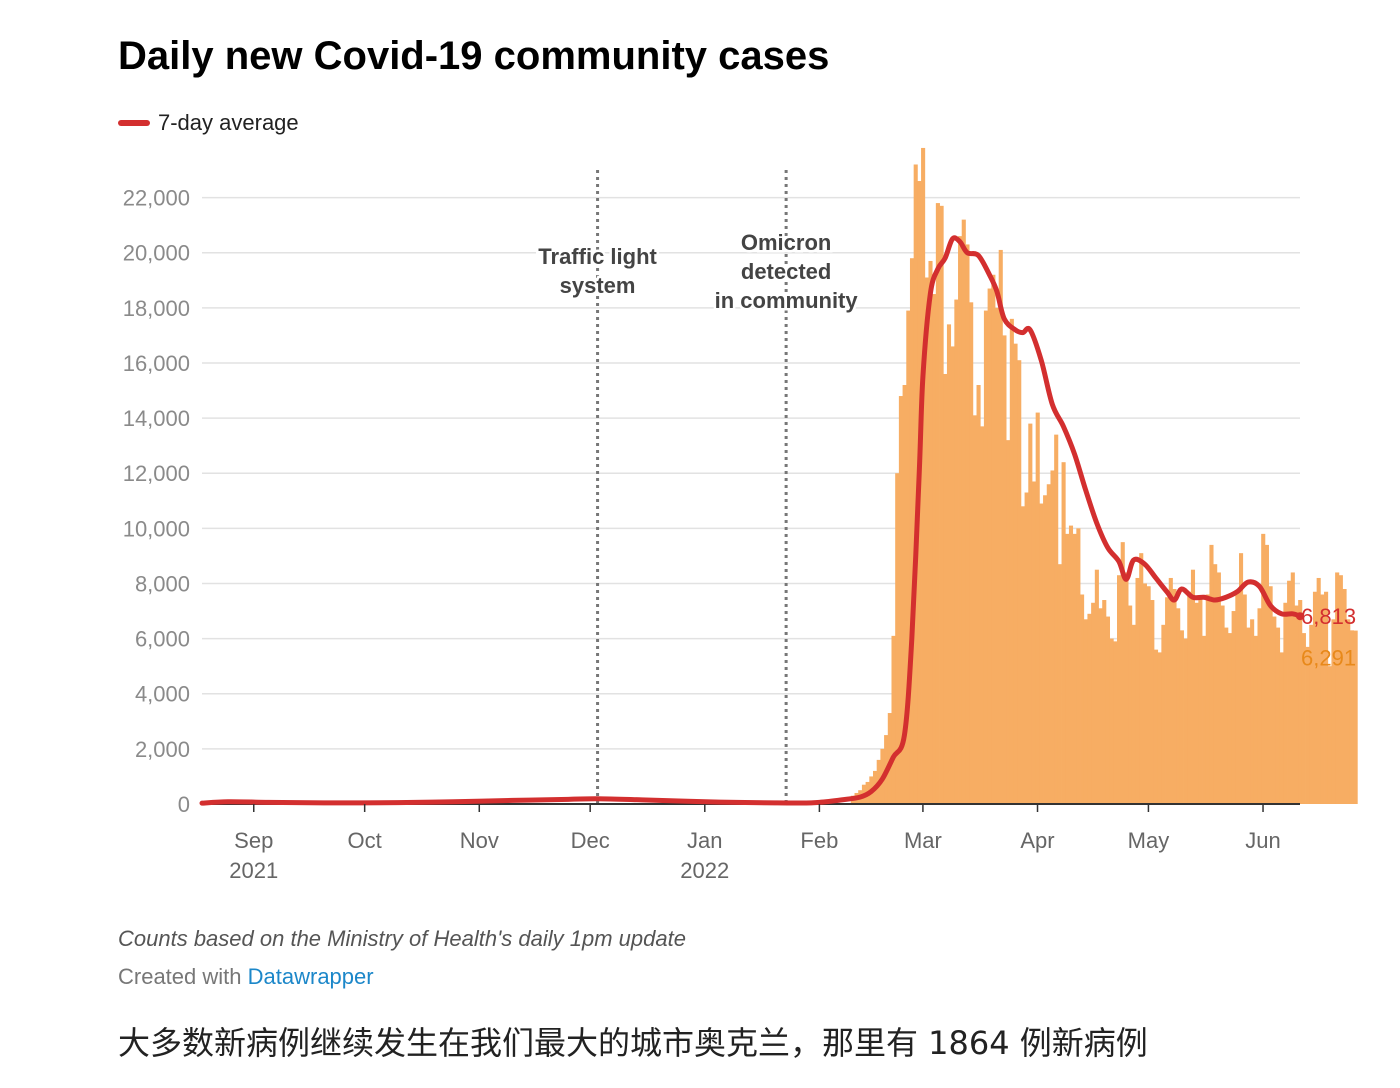 This screenshot has height=1088, width=1400. What do you see at coordinates (474, 56) in the screenshot?
I see `chart-title: Daily new Covid-19 community cases` at bounding box center [474, 56].